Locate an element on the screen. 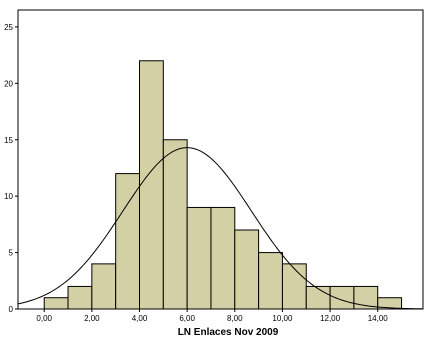 This screenshot has height=341, width=427. x-tick-label: 12,00 is located at coordinates (330, 318).